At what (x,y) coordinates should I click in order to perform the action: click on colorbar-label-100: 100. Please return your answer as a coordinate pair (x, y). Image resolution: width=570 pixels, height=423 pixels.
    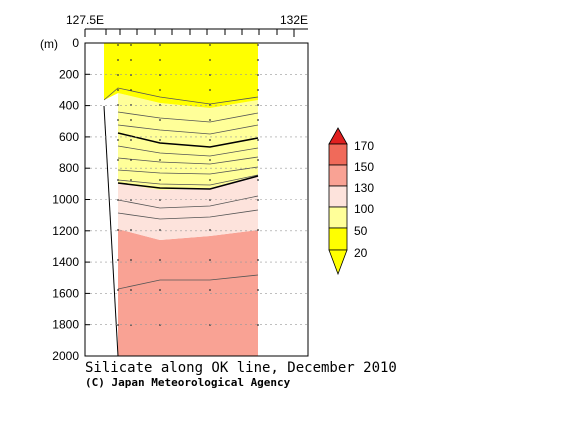
    Looking at the image, I should click on (364, 209).